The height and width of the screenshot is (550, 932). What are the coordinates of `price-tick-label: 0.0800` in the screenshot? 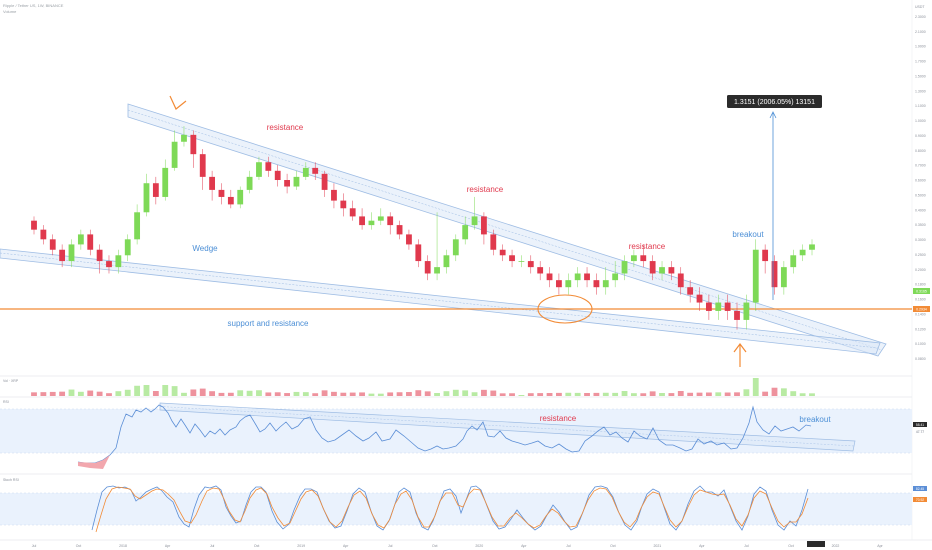 It's located at (920, 359).